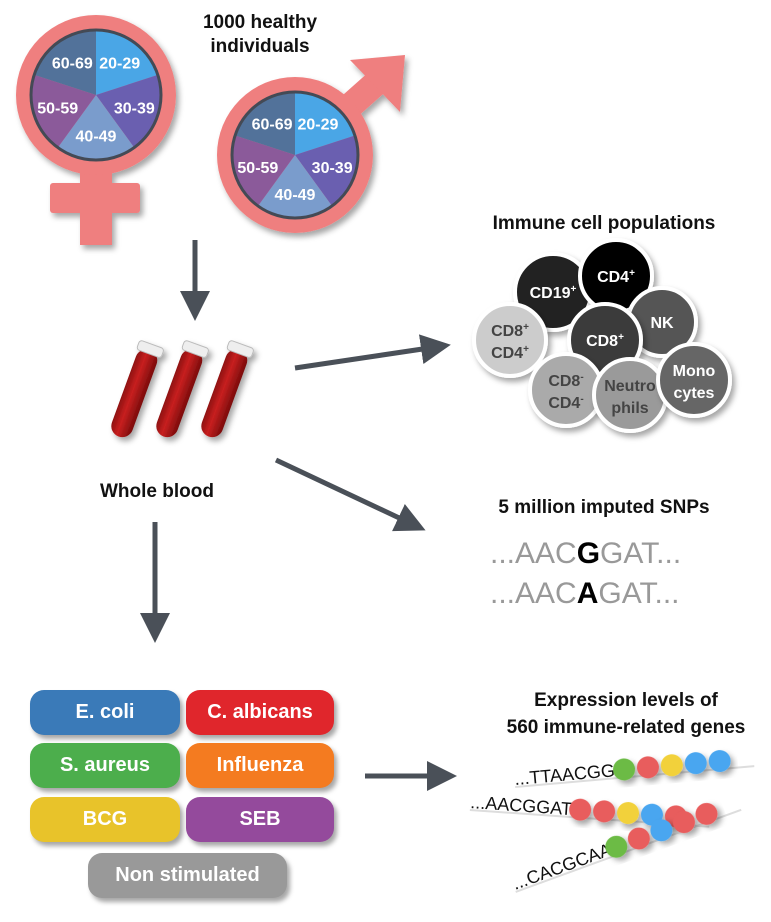 Image resolution: width=771 pixels, height=922 pixels. Describe the element at coordinates (604, 223) in the screenshot. I see `immune-title: Immune cell populations` at that location.